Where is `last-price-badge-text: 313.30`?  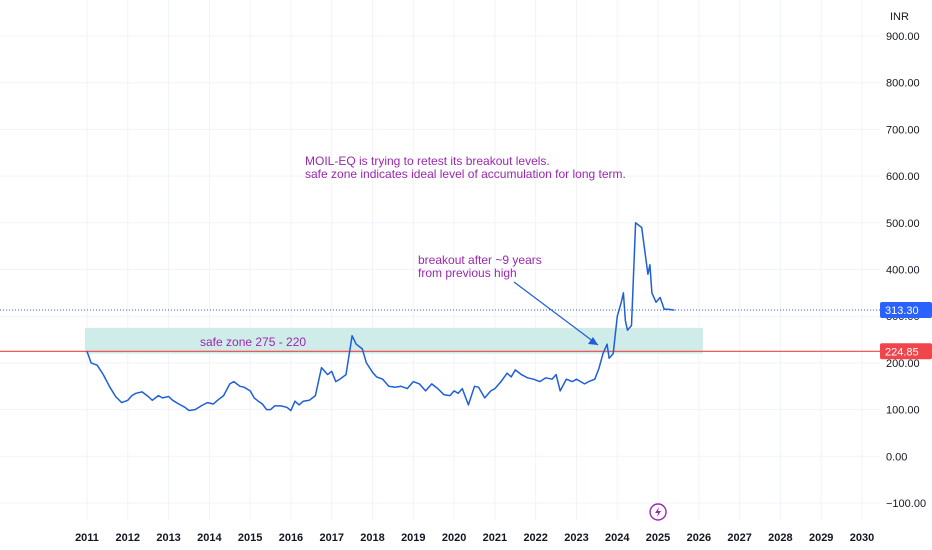 last-price-badge-text: 313.30 is located at coordinates (902, 311).